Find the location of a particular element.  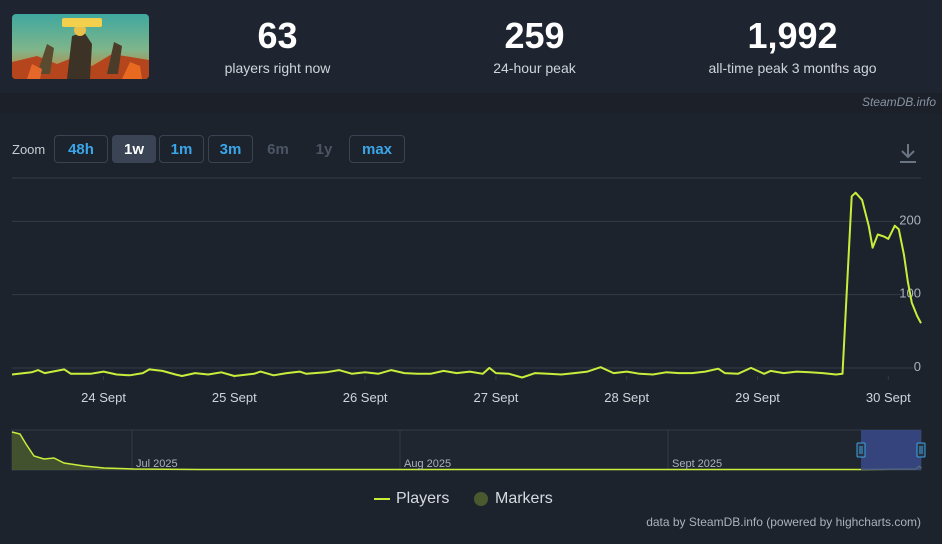

navigator-handle-right is located at coordinates (921, 450).